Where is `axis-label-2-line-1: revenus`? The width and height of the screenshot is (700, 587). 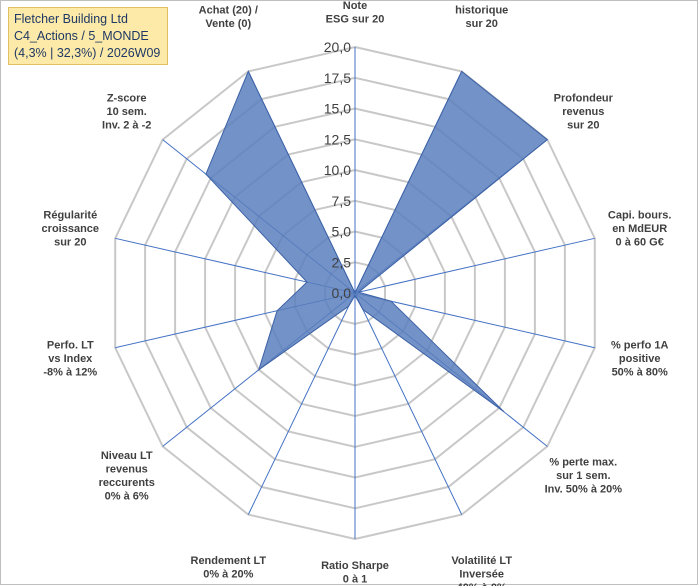
axis-label-2-line-1: revenus is located at coordinates (583, 112).